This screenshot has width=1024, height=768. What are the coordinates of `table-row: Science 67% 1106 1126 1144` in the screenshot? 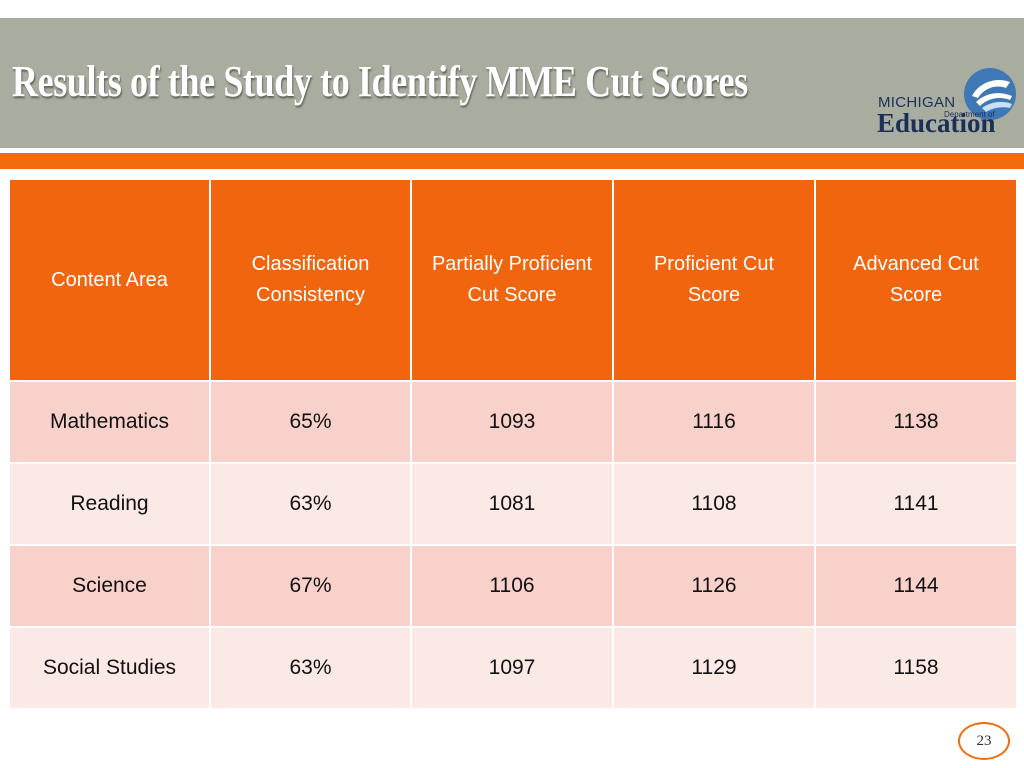 It's located at (513, 586).